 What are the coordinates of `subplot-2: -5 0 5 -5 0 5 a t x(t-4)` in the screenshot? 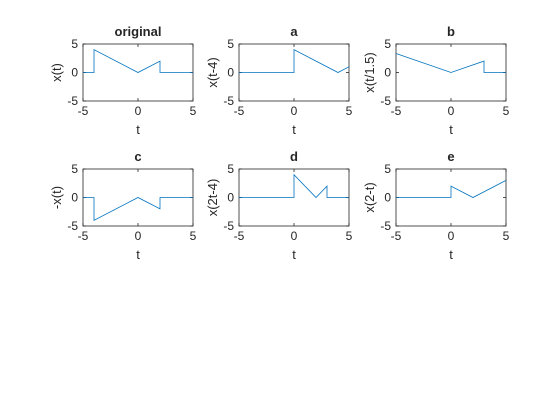 It's located at (279, 80).